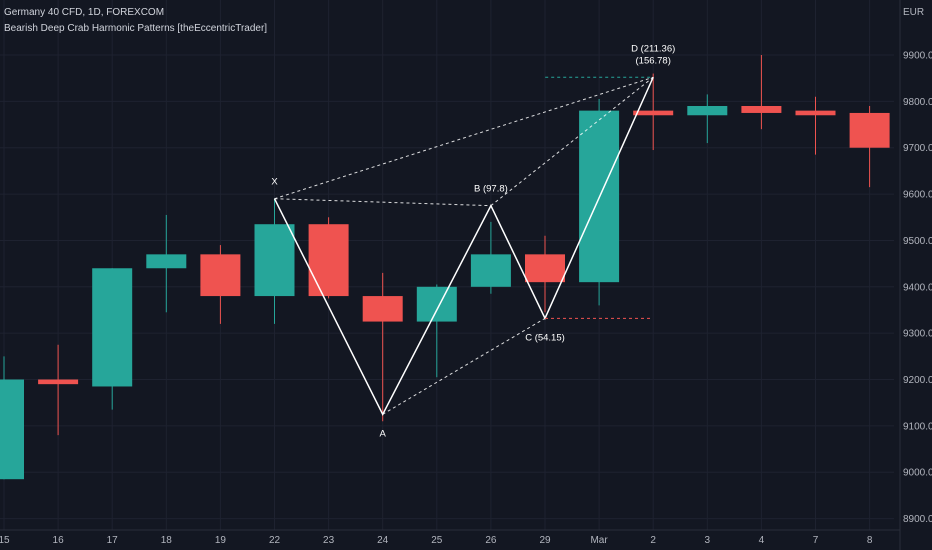 The width and height of the screenshot is (932, 550). I want to click on time-tick-label: 26, so click(491, 540).